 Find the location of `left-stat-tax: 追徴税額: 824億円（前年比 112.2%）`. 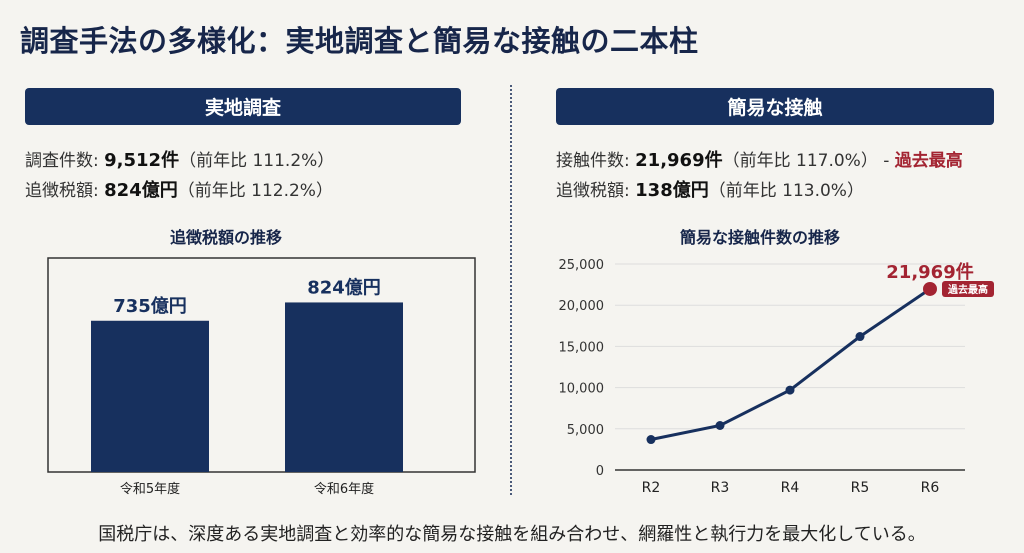

left-stat-tax: 追徴税額: 824億円（前年比 112.2%） is located at coordinates (179, 190).